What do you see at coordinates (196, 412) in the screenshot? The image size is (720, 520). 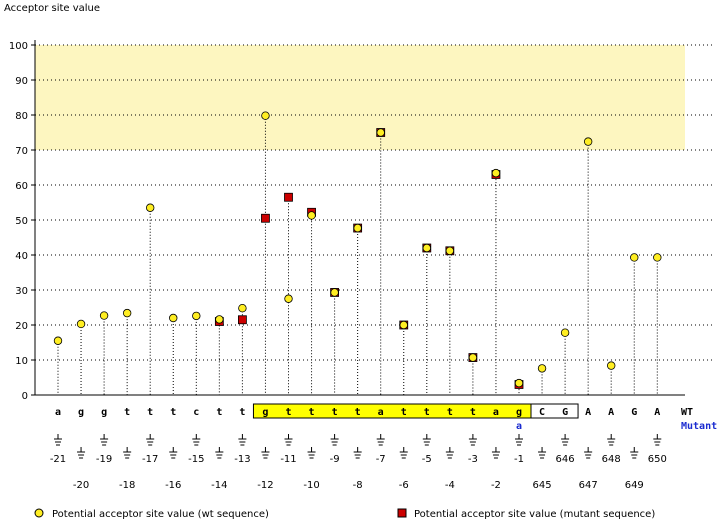 I see `wt-base: c` at bounding box center [196, 412].